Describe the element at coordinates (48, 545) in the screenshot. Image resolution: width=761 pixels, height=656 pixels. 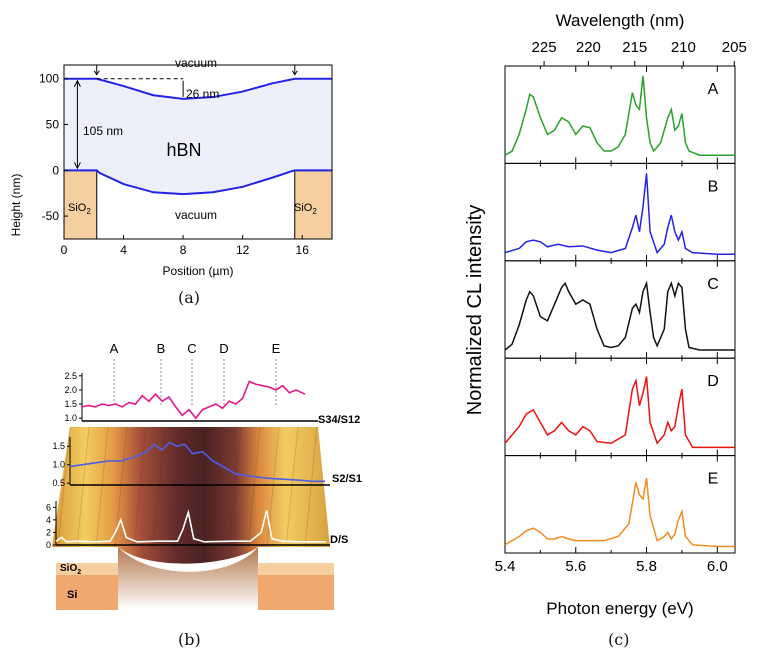
I see `b-tick-label-2: 0` at that location.